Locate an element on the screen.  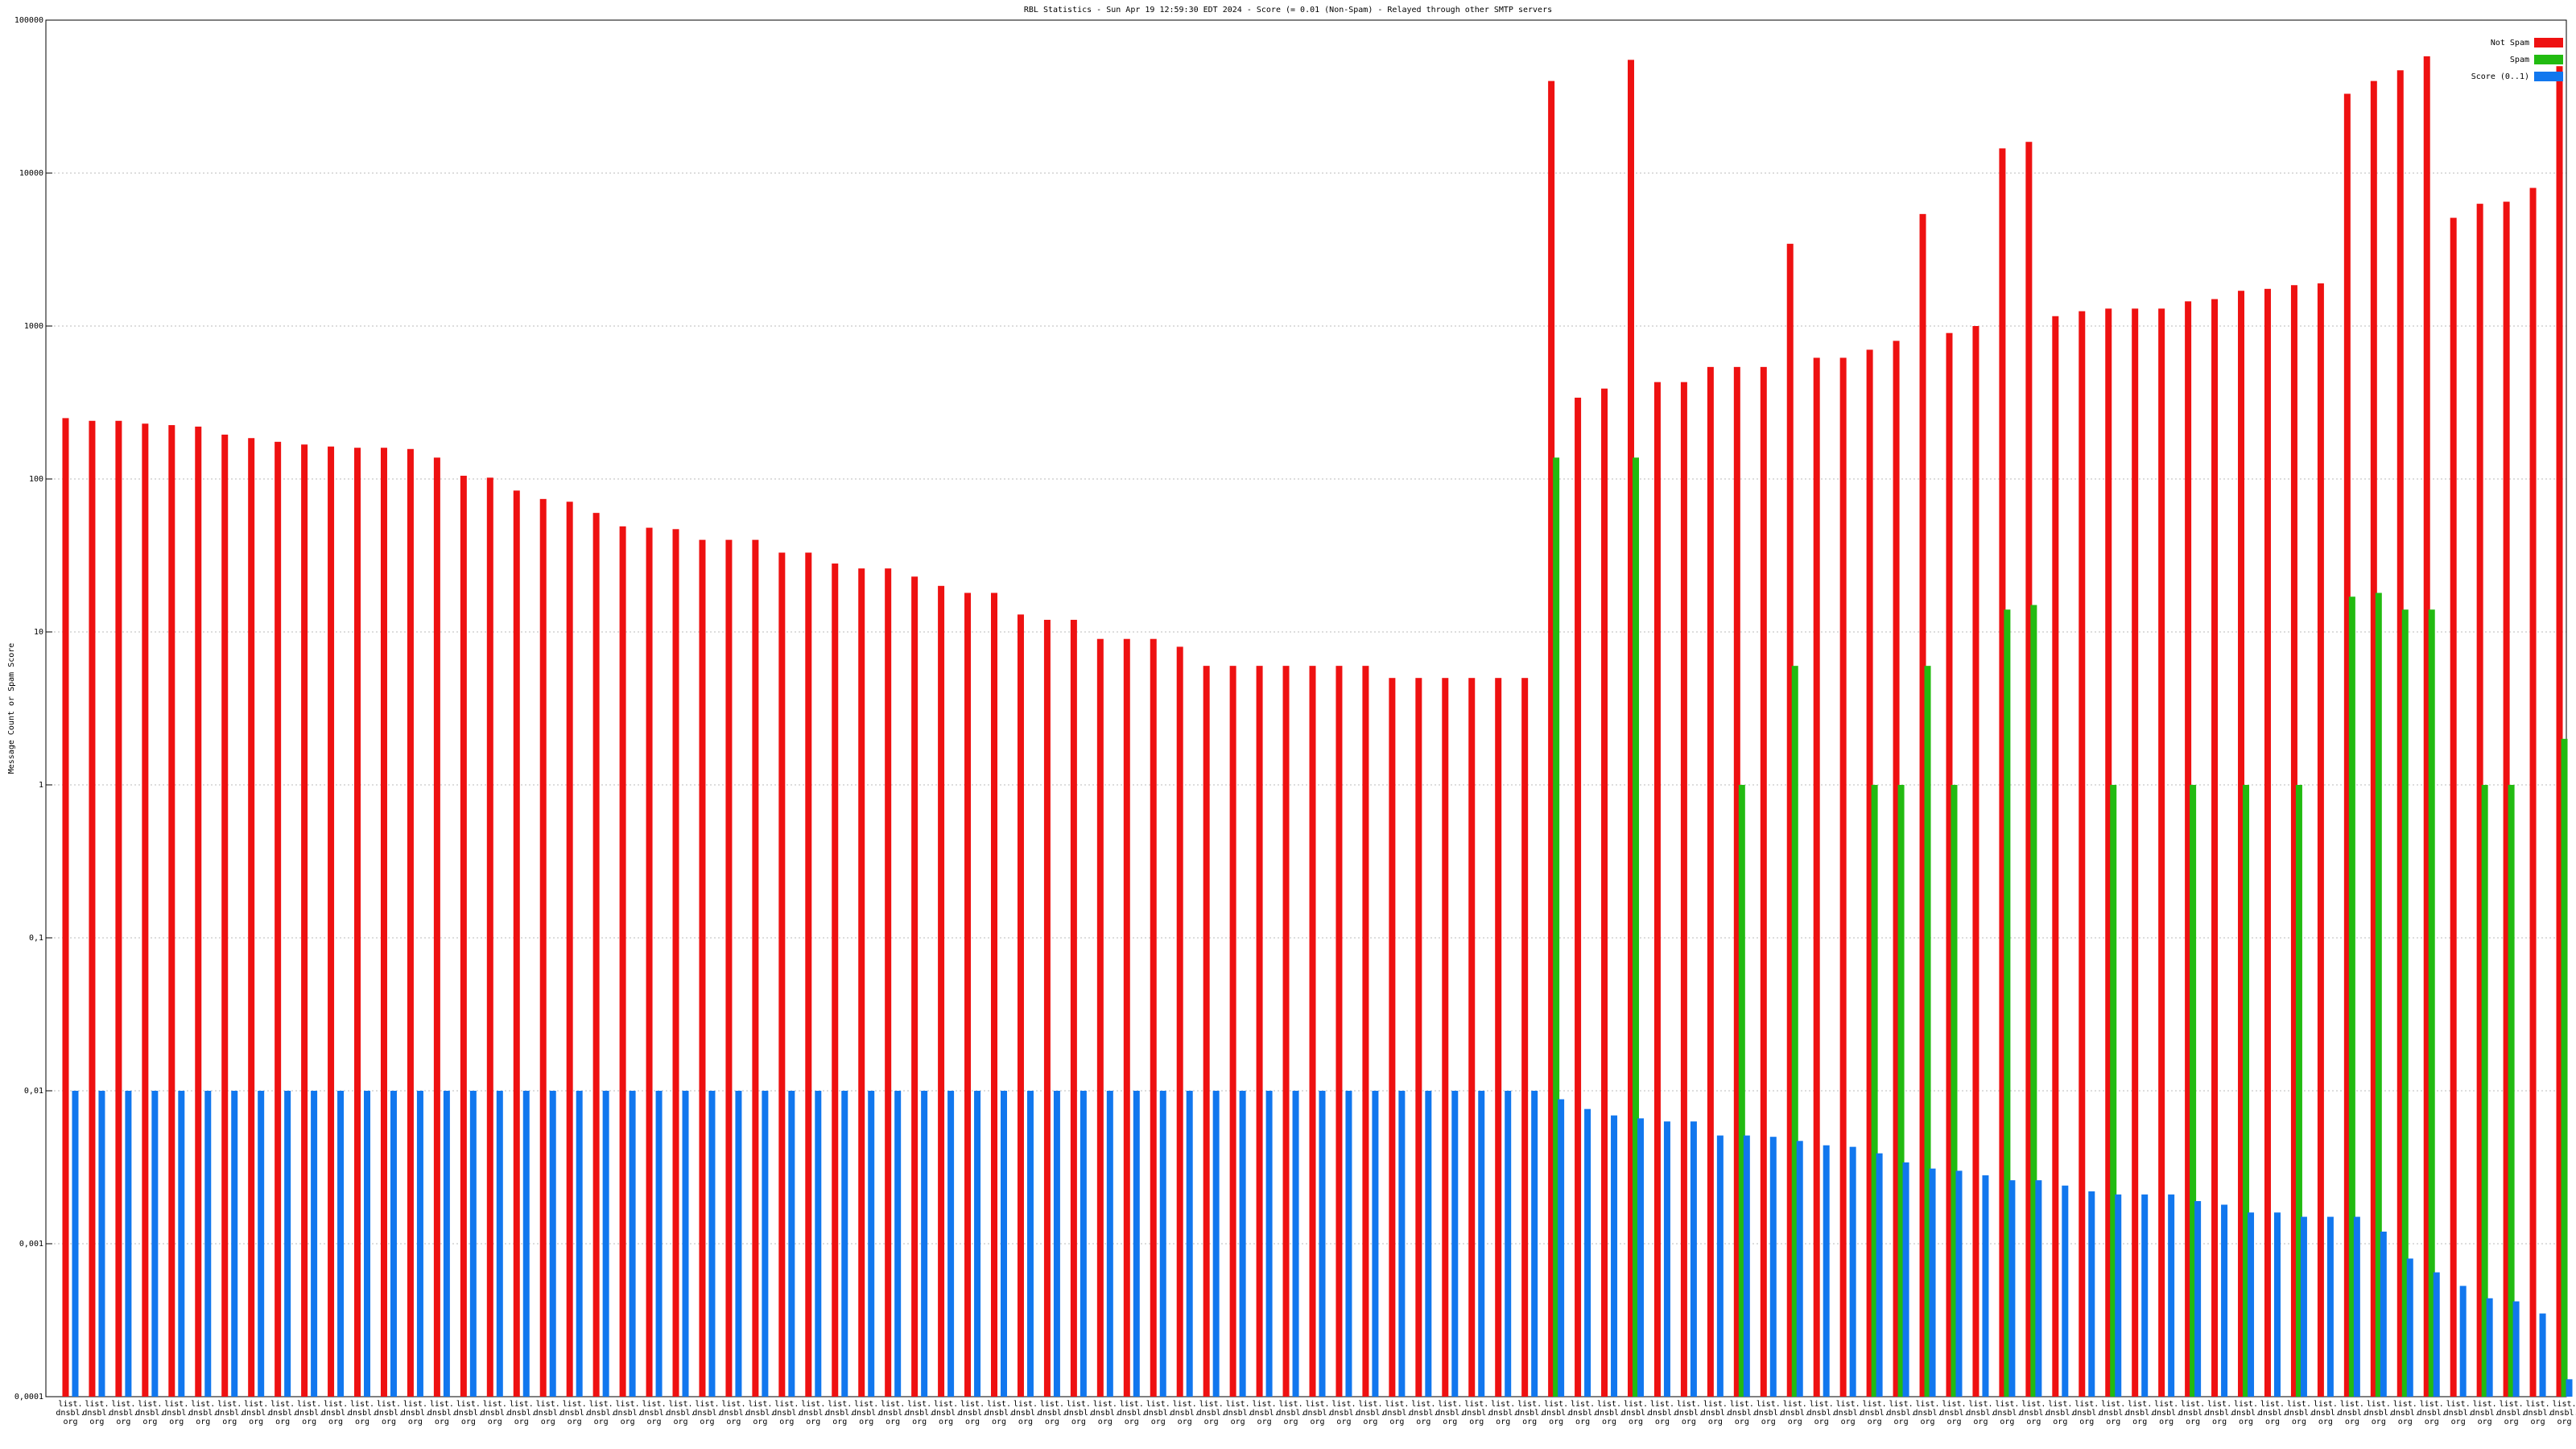
y-tick-label: 0,01 is located at coordinates (33, 1091).